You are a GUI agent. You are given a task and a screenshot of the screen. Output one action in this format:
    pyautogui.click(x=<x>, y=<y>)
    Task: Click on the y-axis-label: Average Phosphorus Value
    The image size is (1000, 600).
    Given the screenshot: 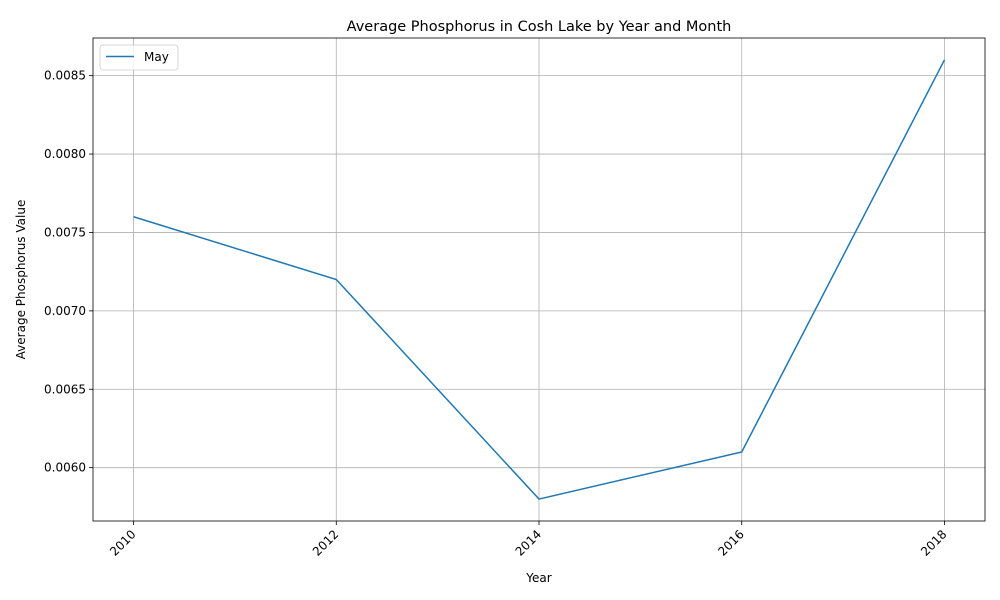 What is the action you would take?
    pyautogui.click(x=21, y=280)
    